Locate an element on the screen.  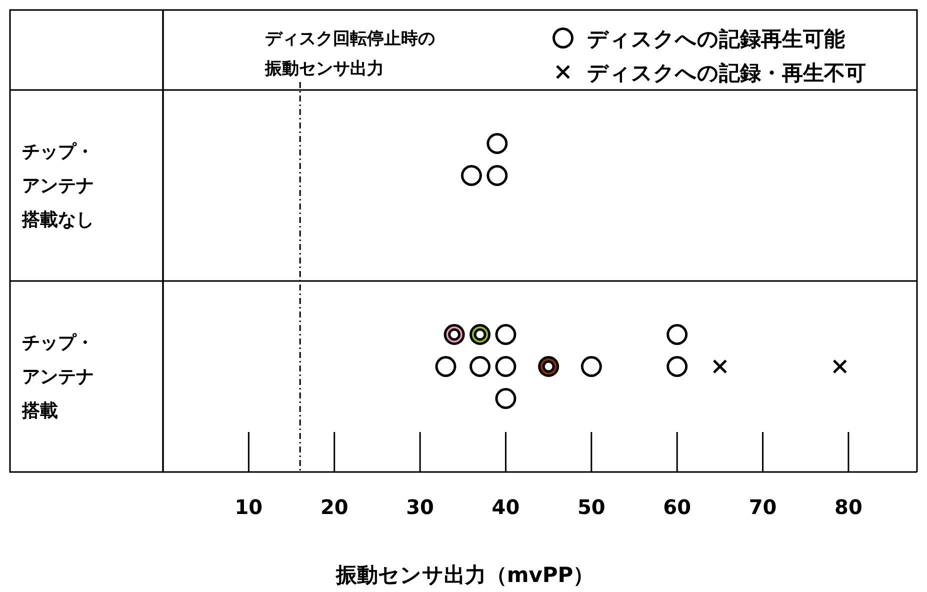
x-tick-label: 80 is located at coordinates (848, 507).